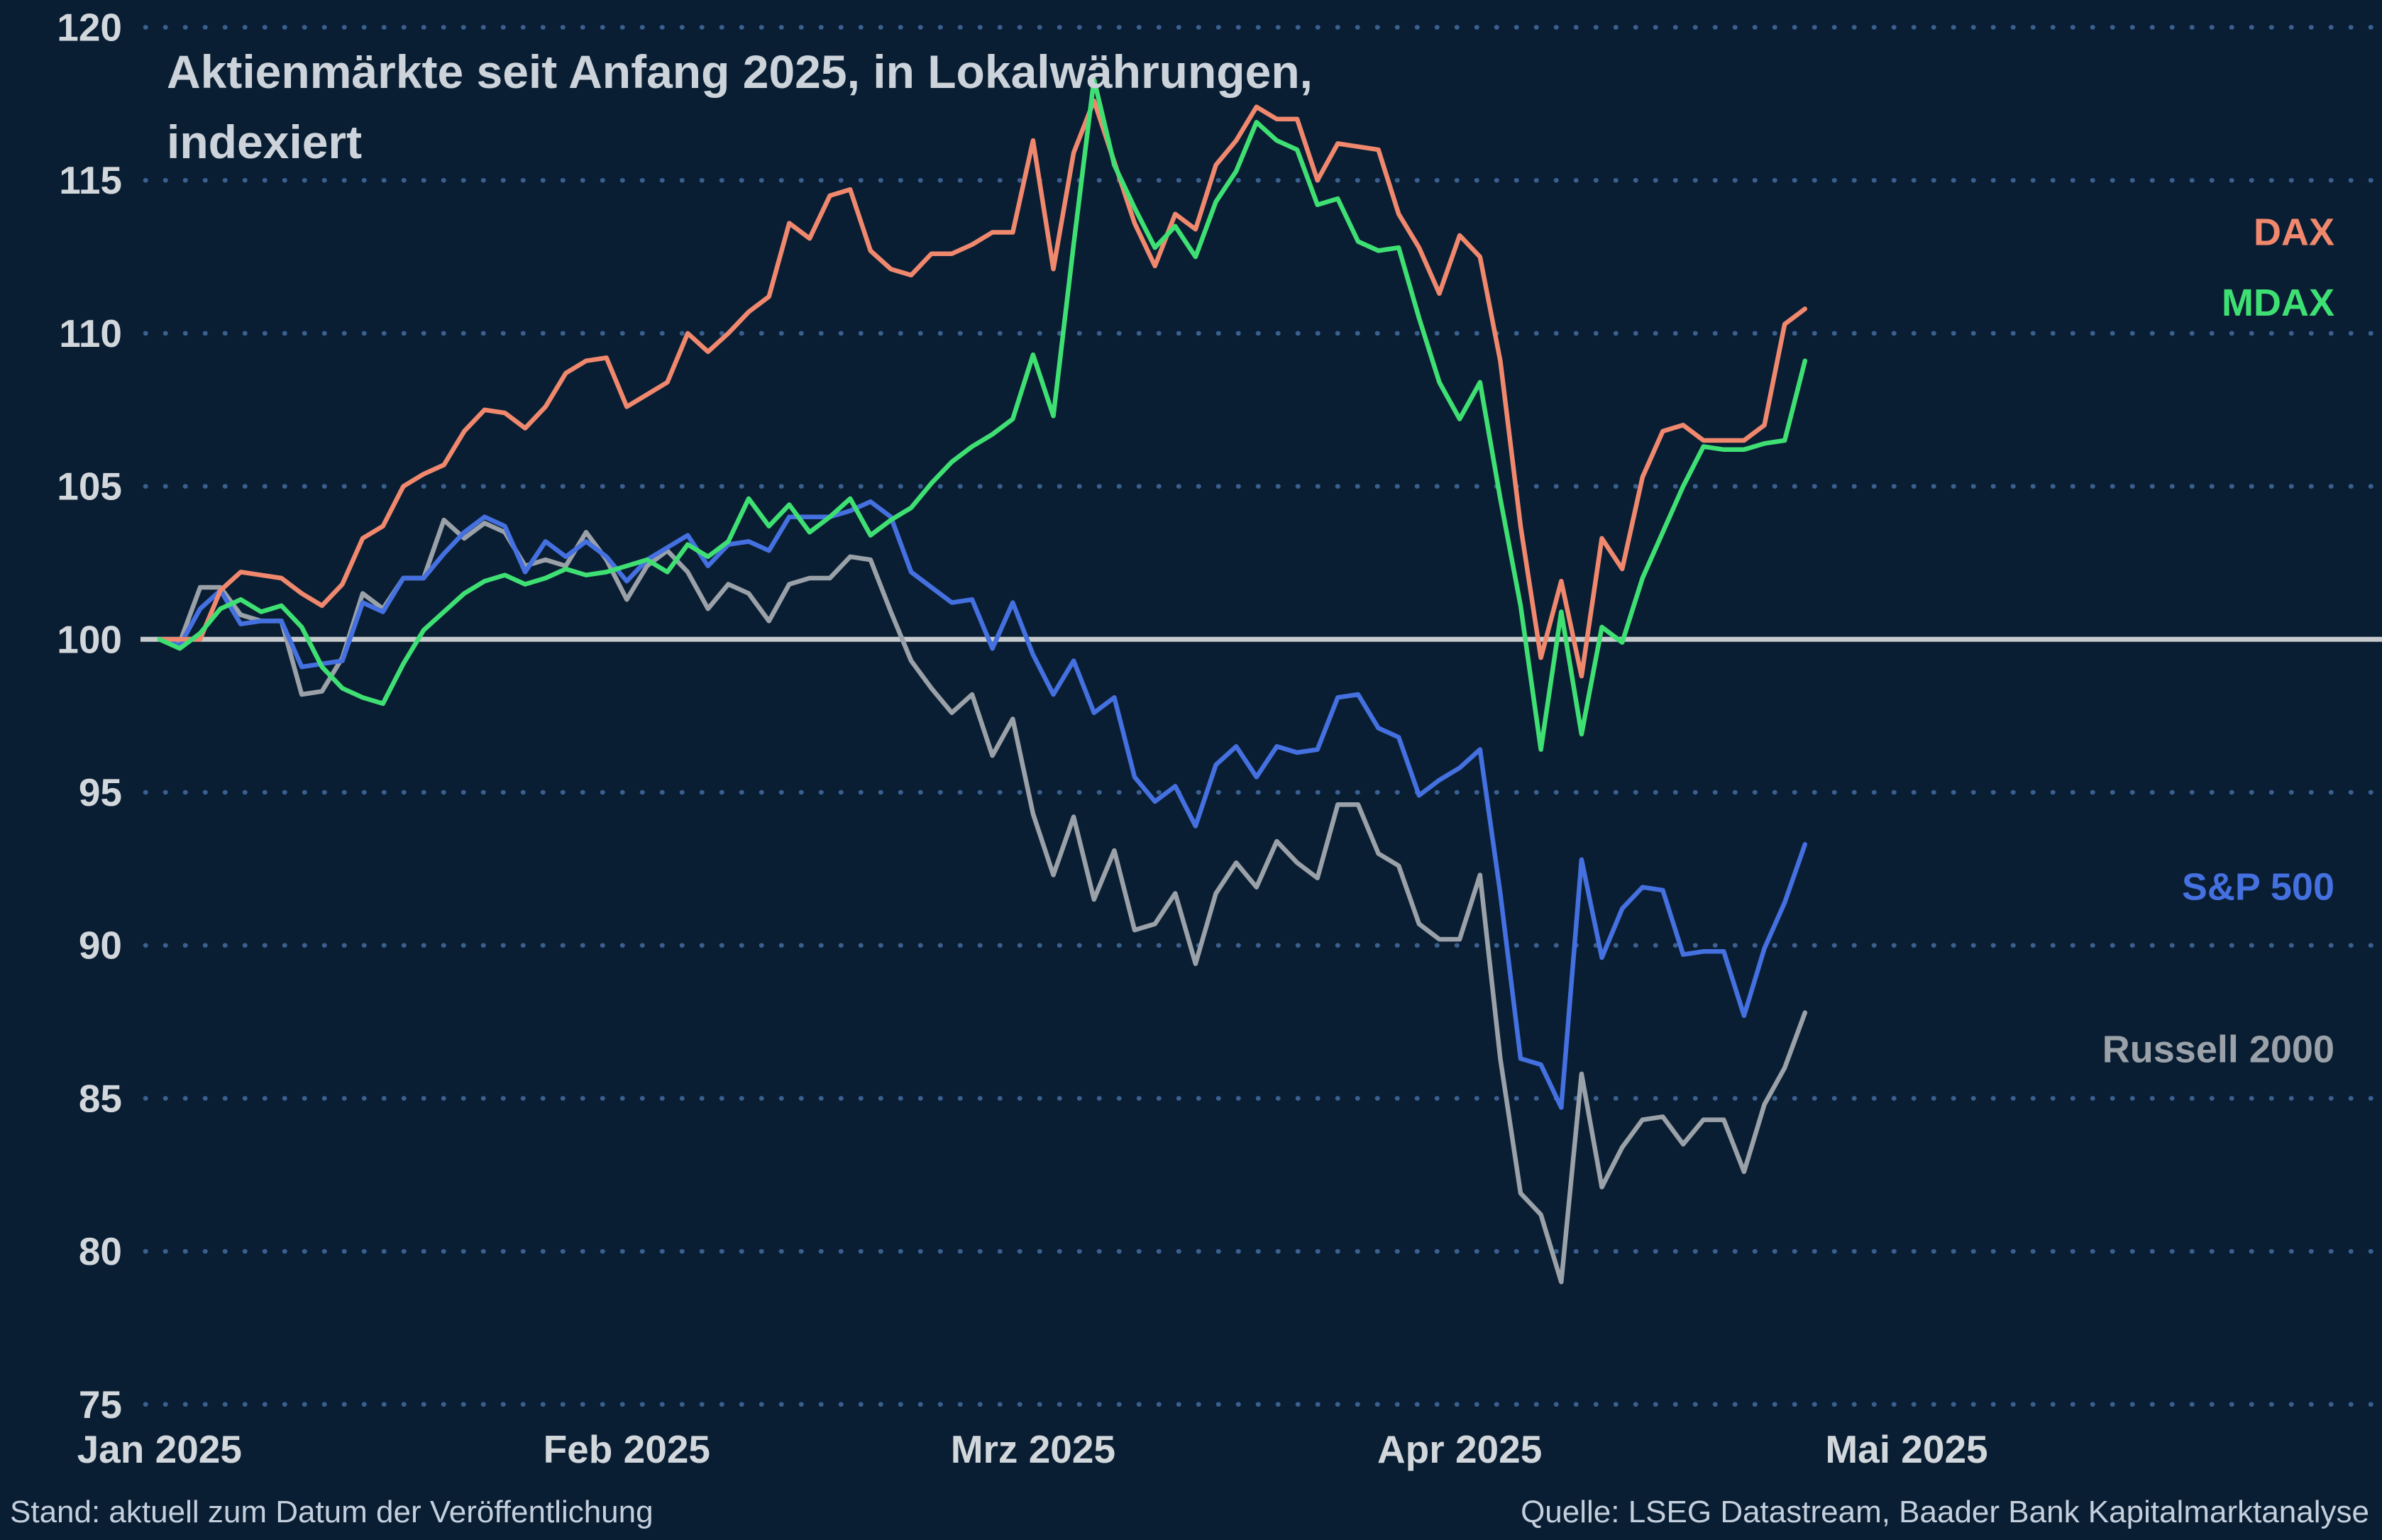 The height and width of the screenshot is (1540, 2382). Describe the element at coordinates (1906, 1449) in the screenshot. I see `x-tick-label-mai-2025: Mai 2025` at that location.